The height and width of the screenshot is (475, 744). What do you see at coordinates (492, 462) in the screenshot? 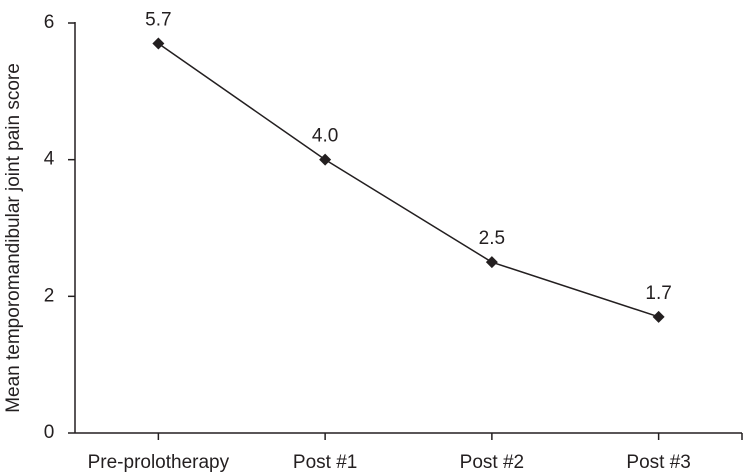
I see `x-tick-label: Post #2` at bounding box center [492, 462].